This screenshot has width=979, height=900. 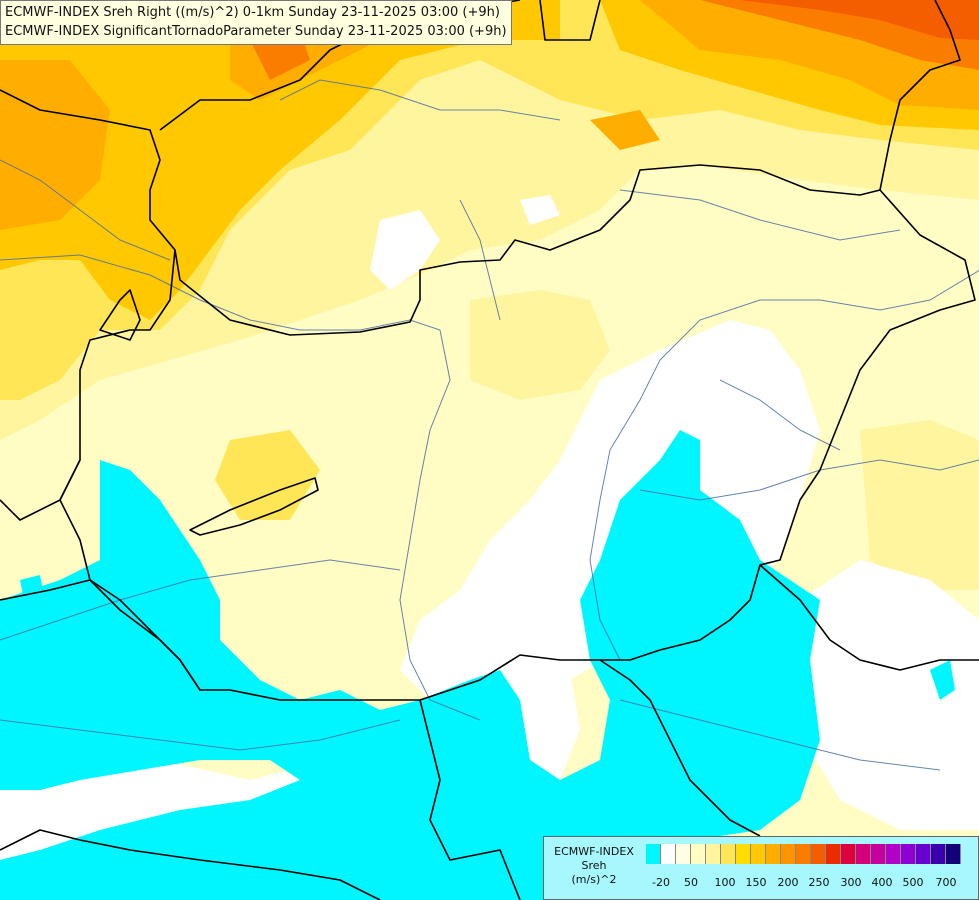 I want to click on legend-tick-label: 500, so click(x=913, y=882).